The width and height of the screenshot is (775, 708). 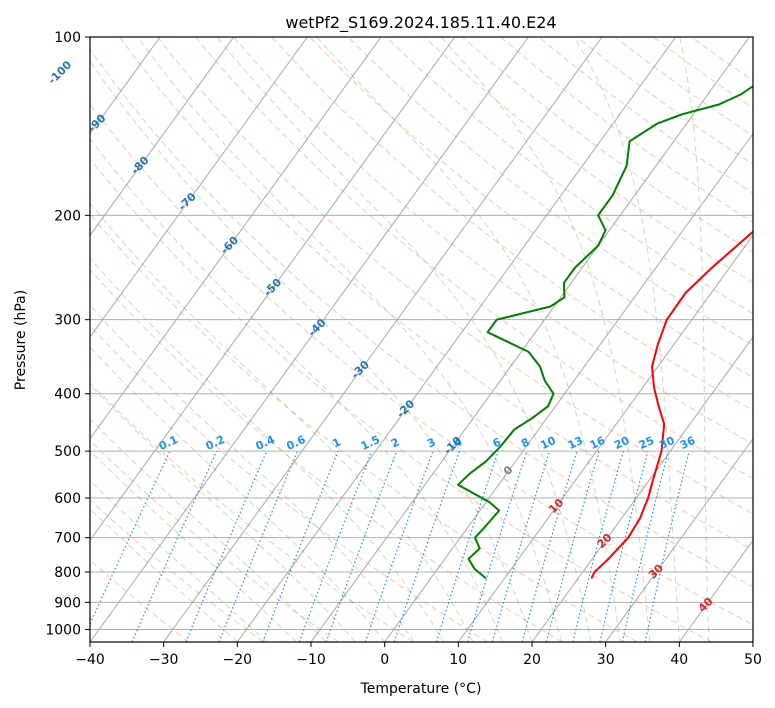 I want to click on x-tick-label: −10, so click(x=311, y=660).